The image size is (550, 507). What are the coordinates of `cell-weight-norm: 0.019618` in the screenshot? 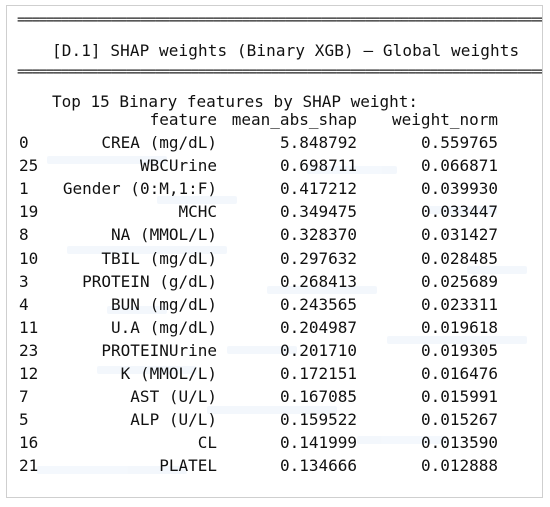 It's located at (459, 327).